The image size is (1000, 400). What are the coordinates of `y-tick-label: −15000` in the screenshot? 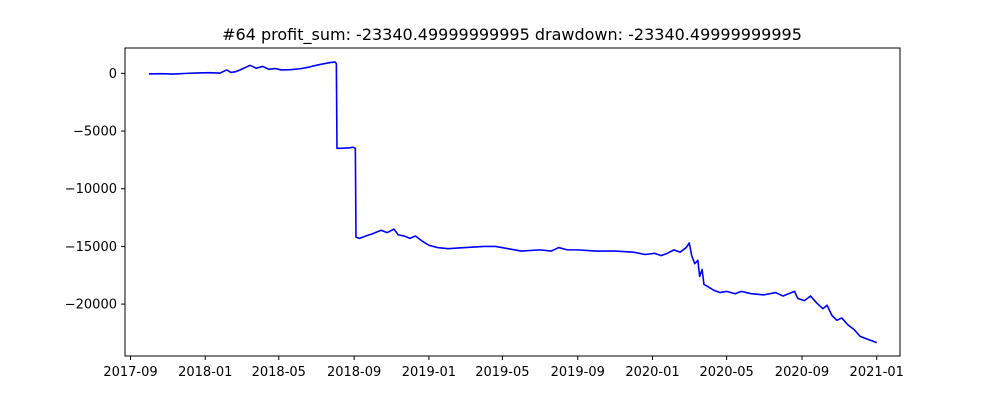 It's located at (91, 247).